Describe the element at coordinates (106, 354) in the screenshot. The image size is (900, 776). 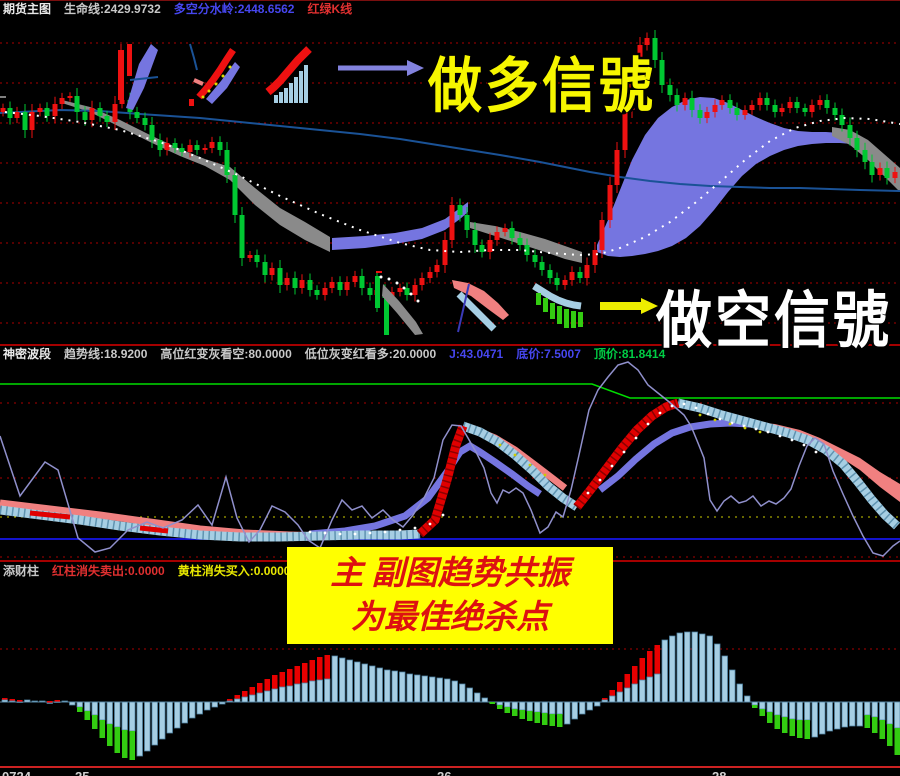
I see `trend-line-value: 趋势线:18.9200` at that location.